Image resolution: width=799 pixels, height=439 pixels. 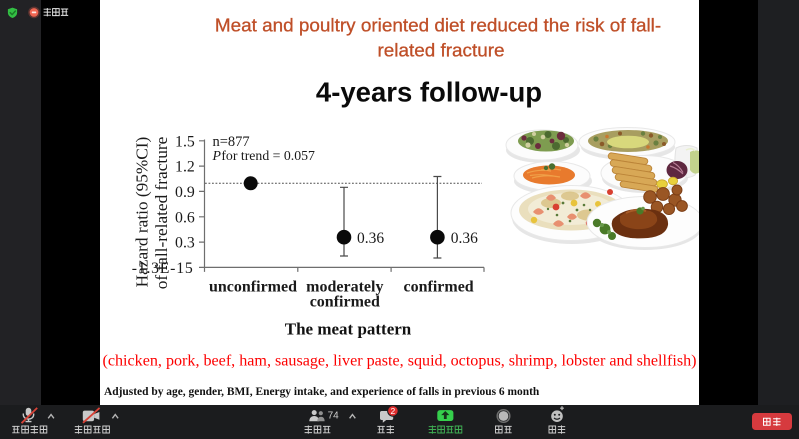 I want to click on svg-text: 0.6, so click(x=185, y=217).